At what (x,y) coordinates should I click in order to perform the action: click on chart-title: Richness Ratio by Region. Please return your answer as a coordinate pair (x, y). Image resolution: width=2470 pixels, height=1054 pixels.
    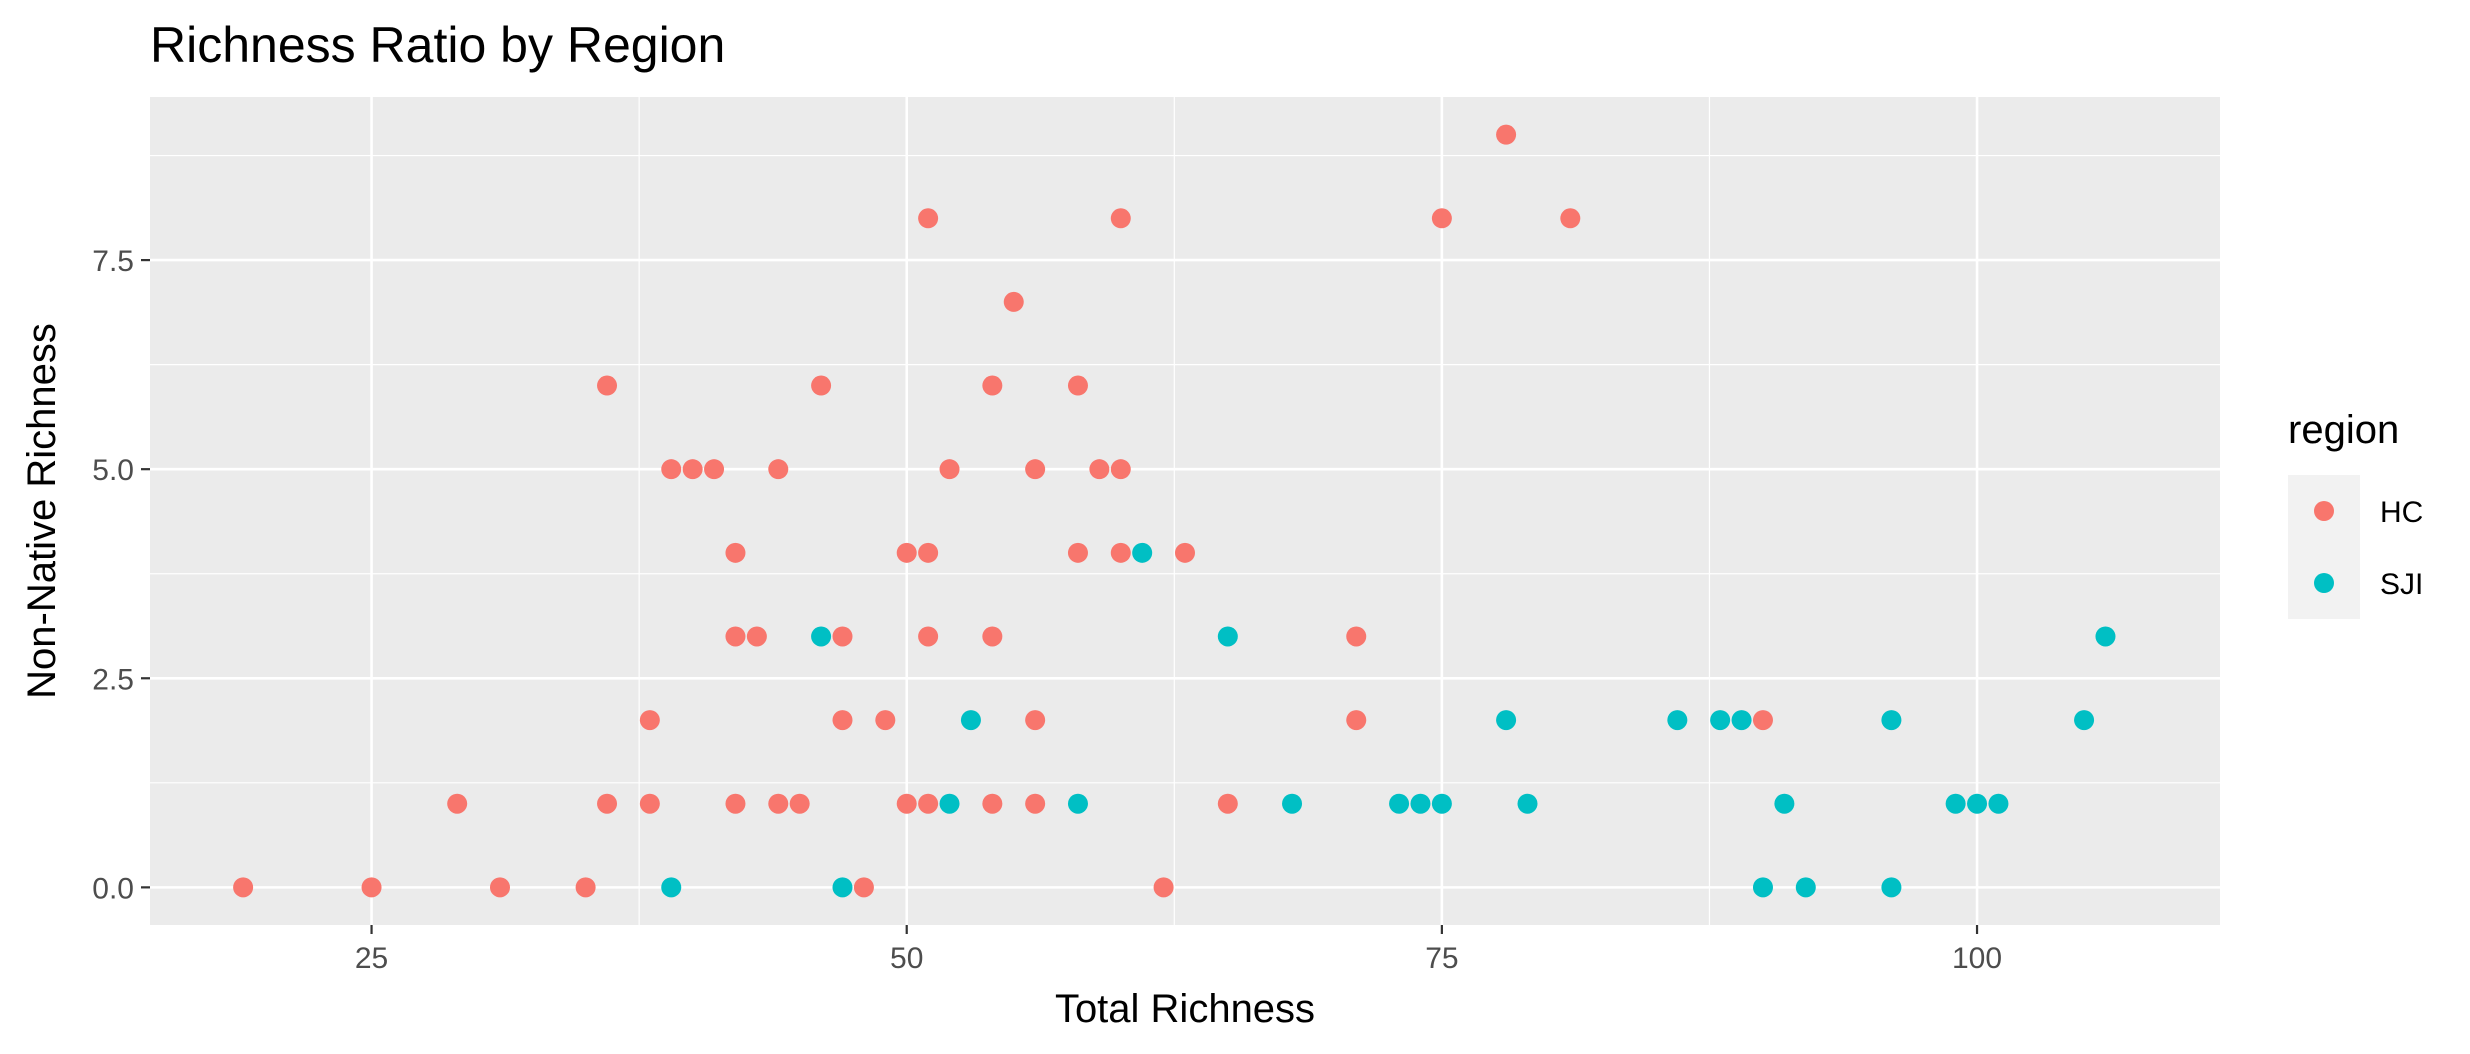
    Looking at the image, I should click on (437, 45).